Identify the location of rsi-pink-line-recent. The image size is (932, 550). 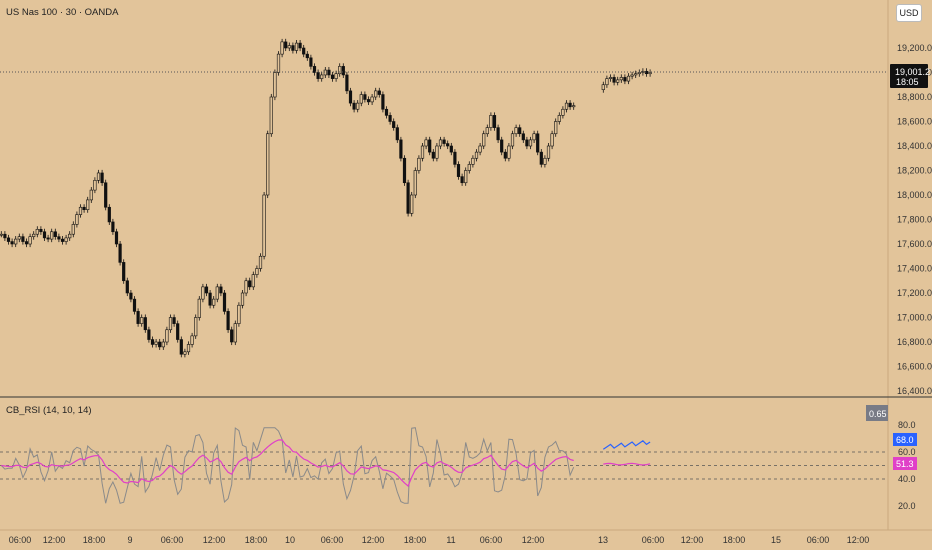
(627, 464).